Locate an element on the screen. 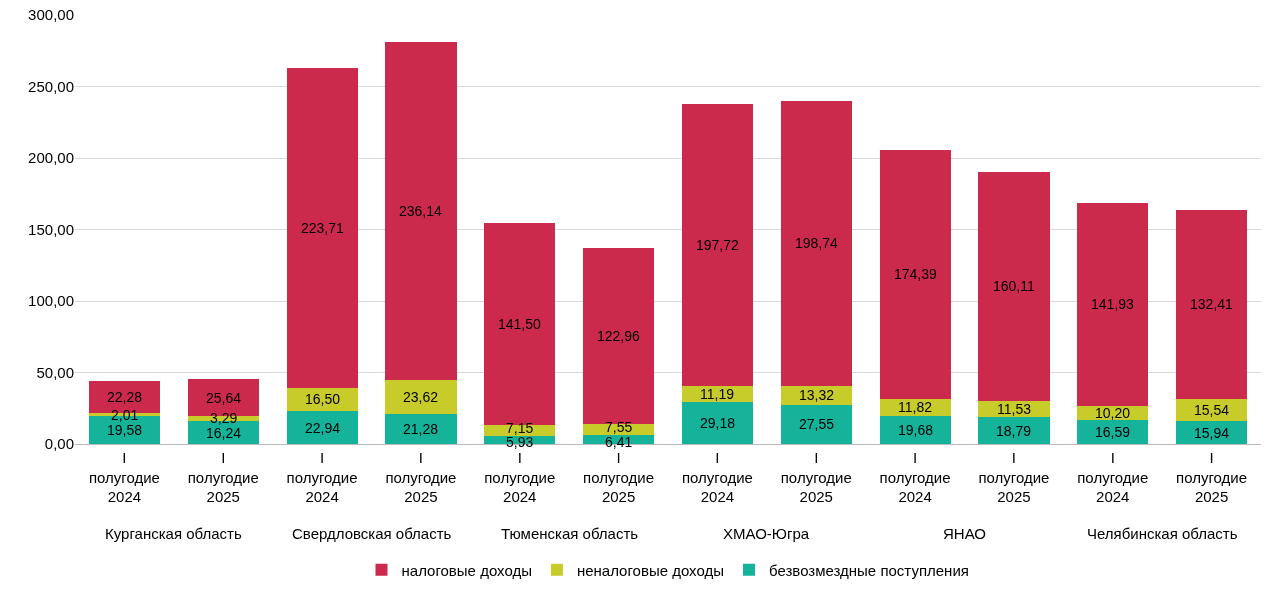 The width and height of the screenshot is (1271, 596). y-tick-label: 100,00 is located at coordinates (51, 301).